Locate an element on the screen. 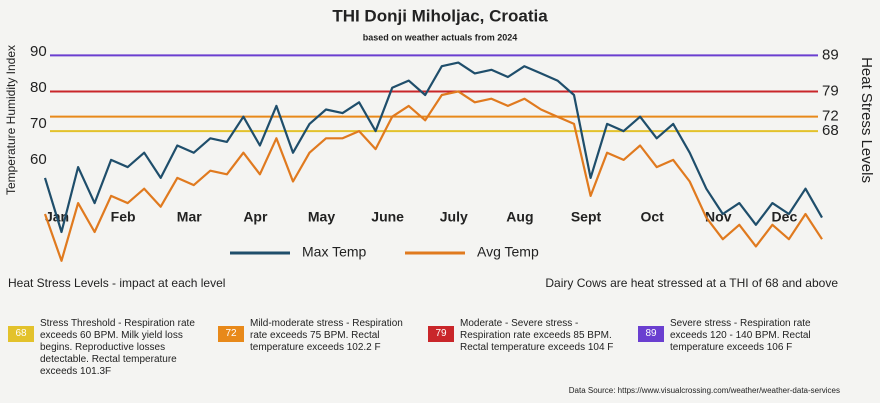 This screenshot has height=403, width=880. legend-label: Max Temp is located at coordinates (334, 252).